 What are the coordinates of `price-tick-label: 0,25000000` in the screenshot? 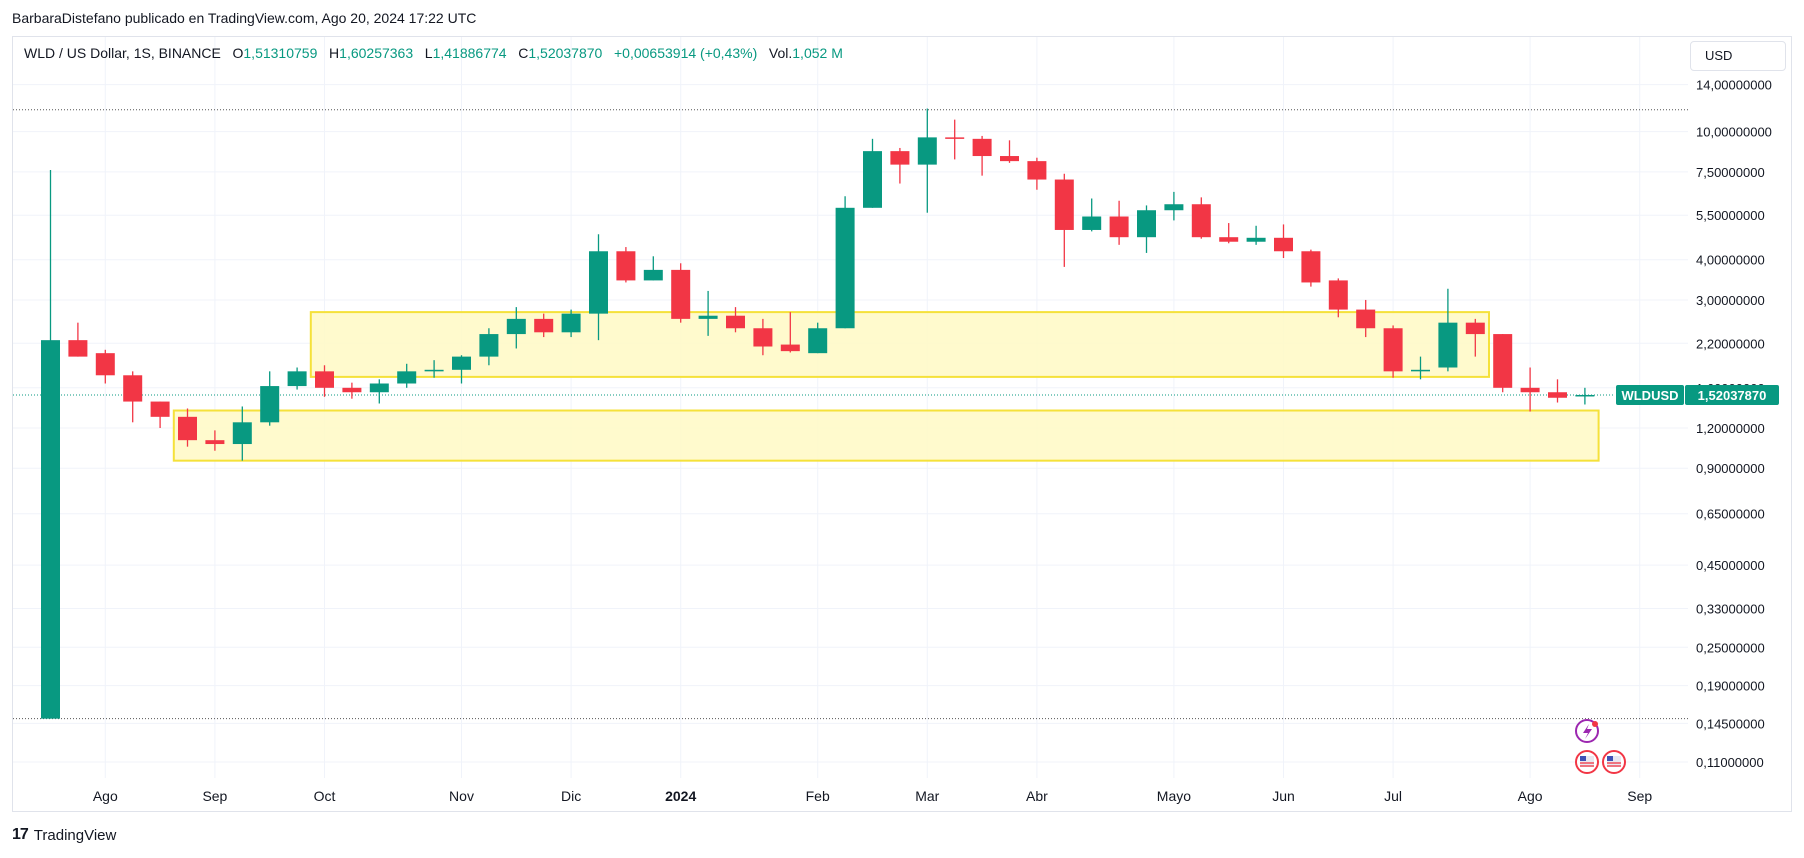 It's located at (1730, 647).